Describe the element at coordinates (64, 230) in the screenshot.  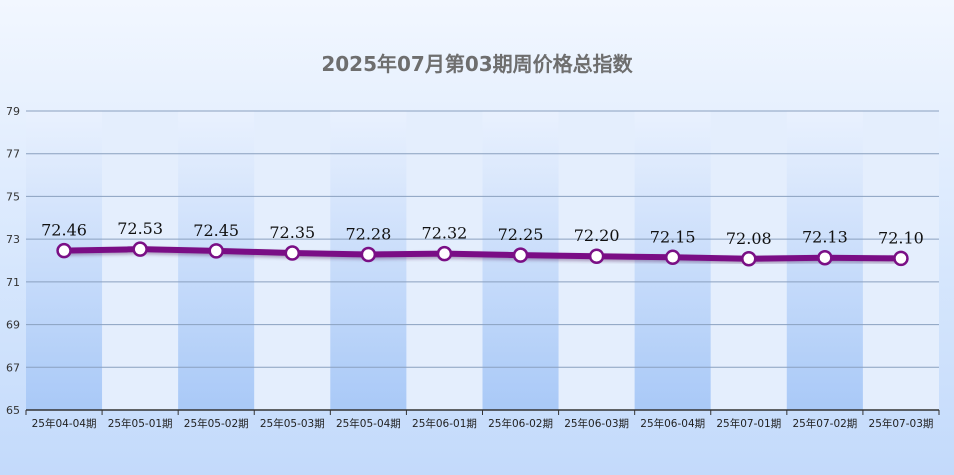
I see `data-label: 72.46` at that location.